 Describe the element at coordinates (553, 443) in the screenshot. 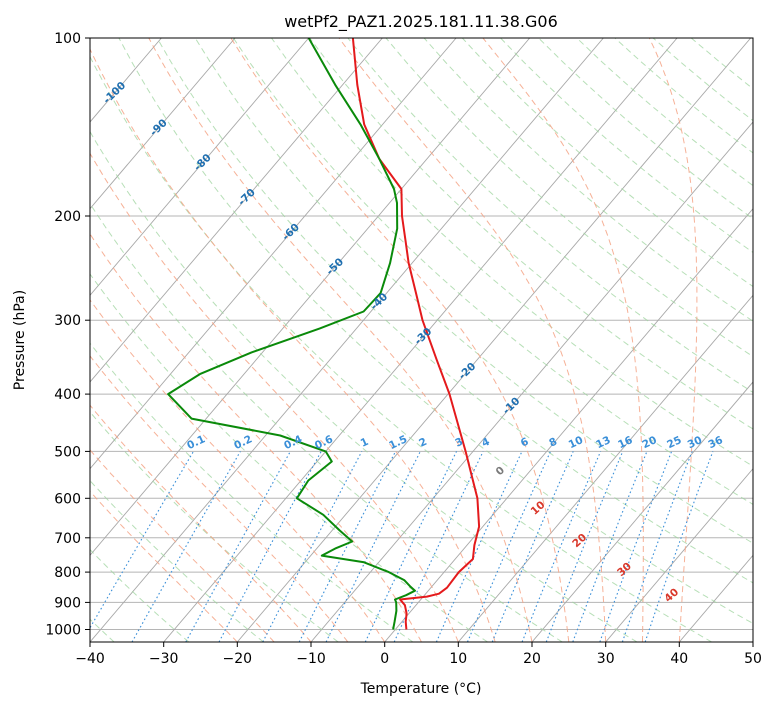

I see `mixing-ratio-label: 8` at that location.